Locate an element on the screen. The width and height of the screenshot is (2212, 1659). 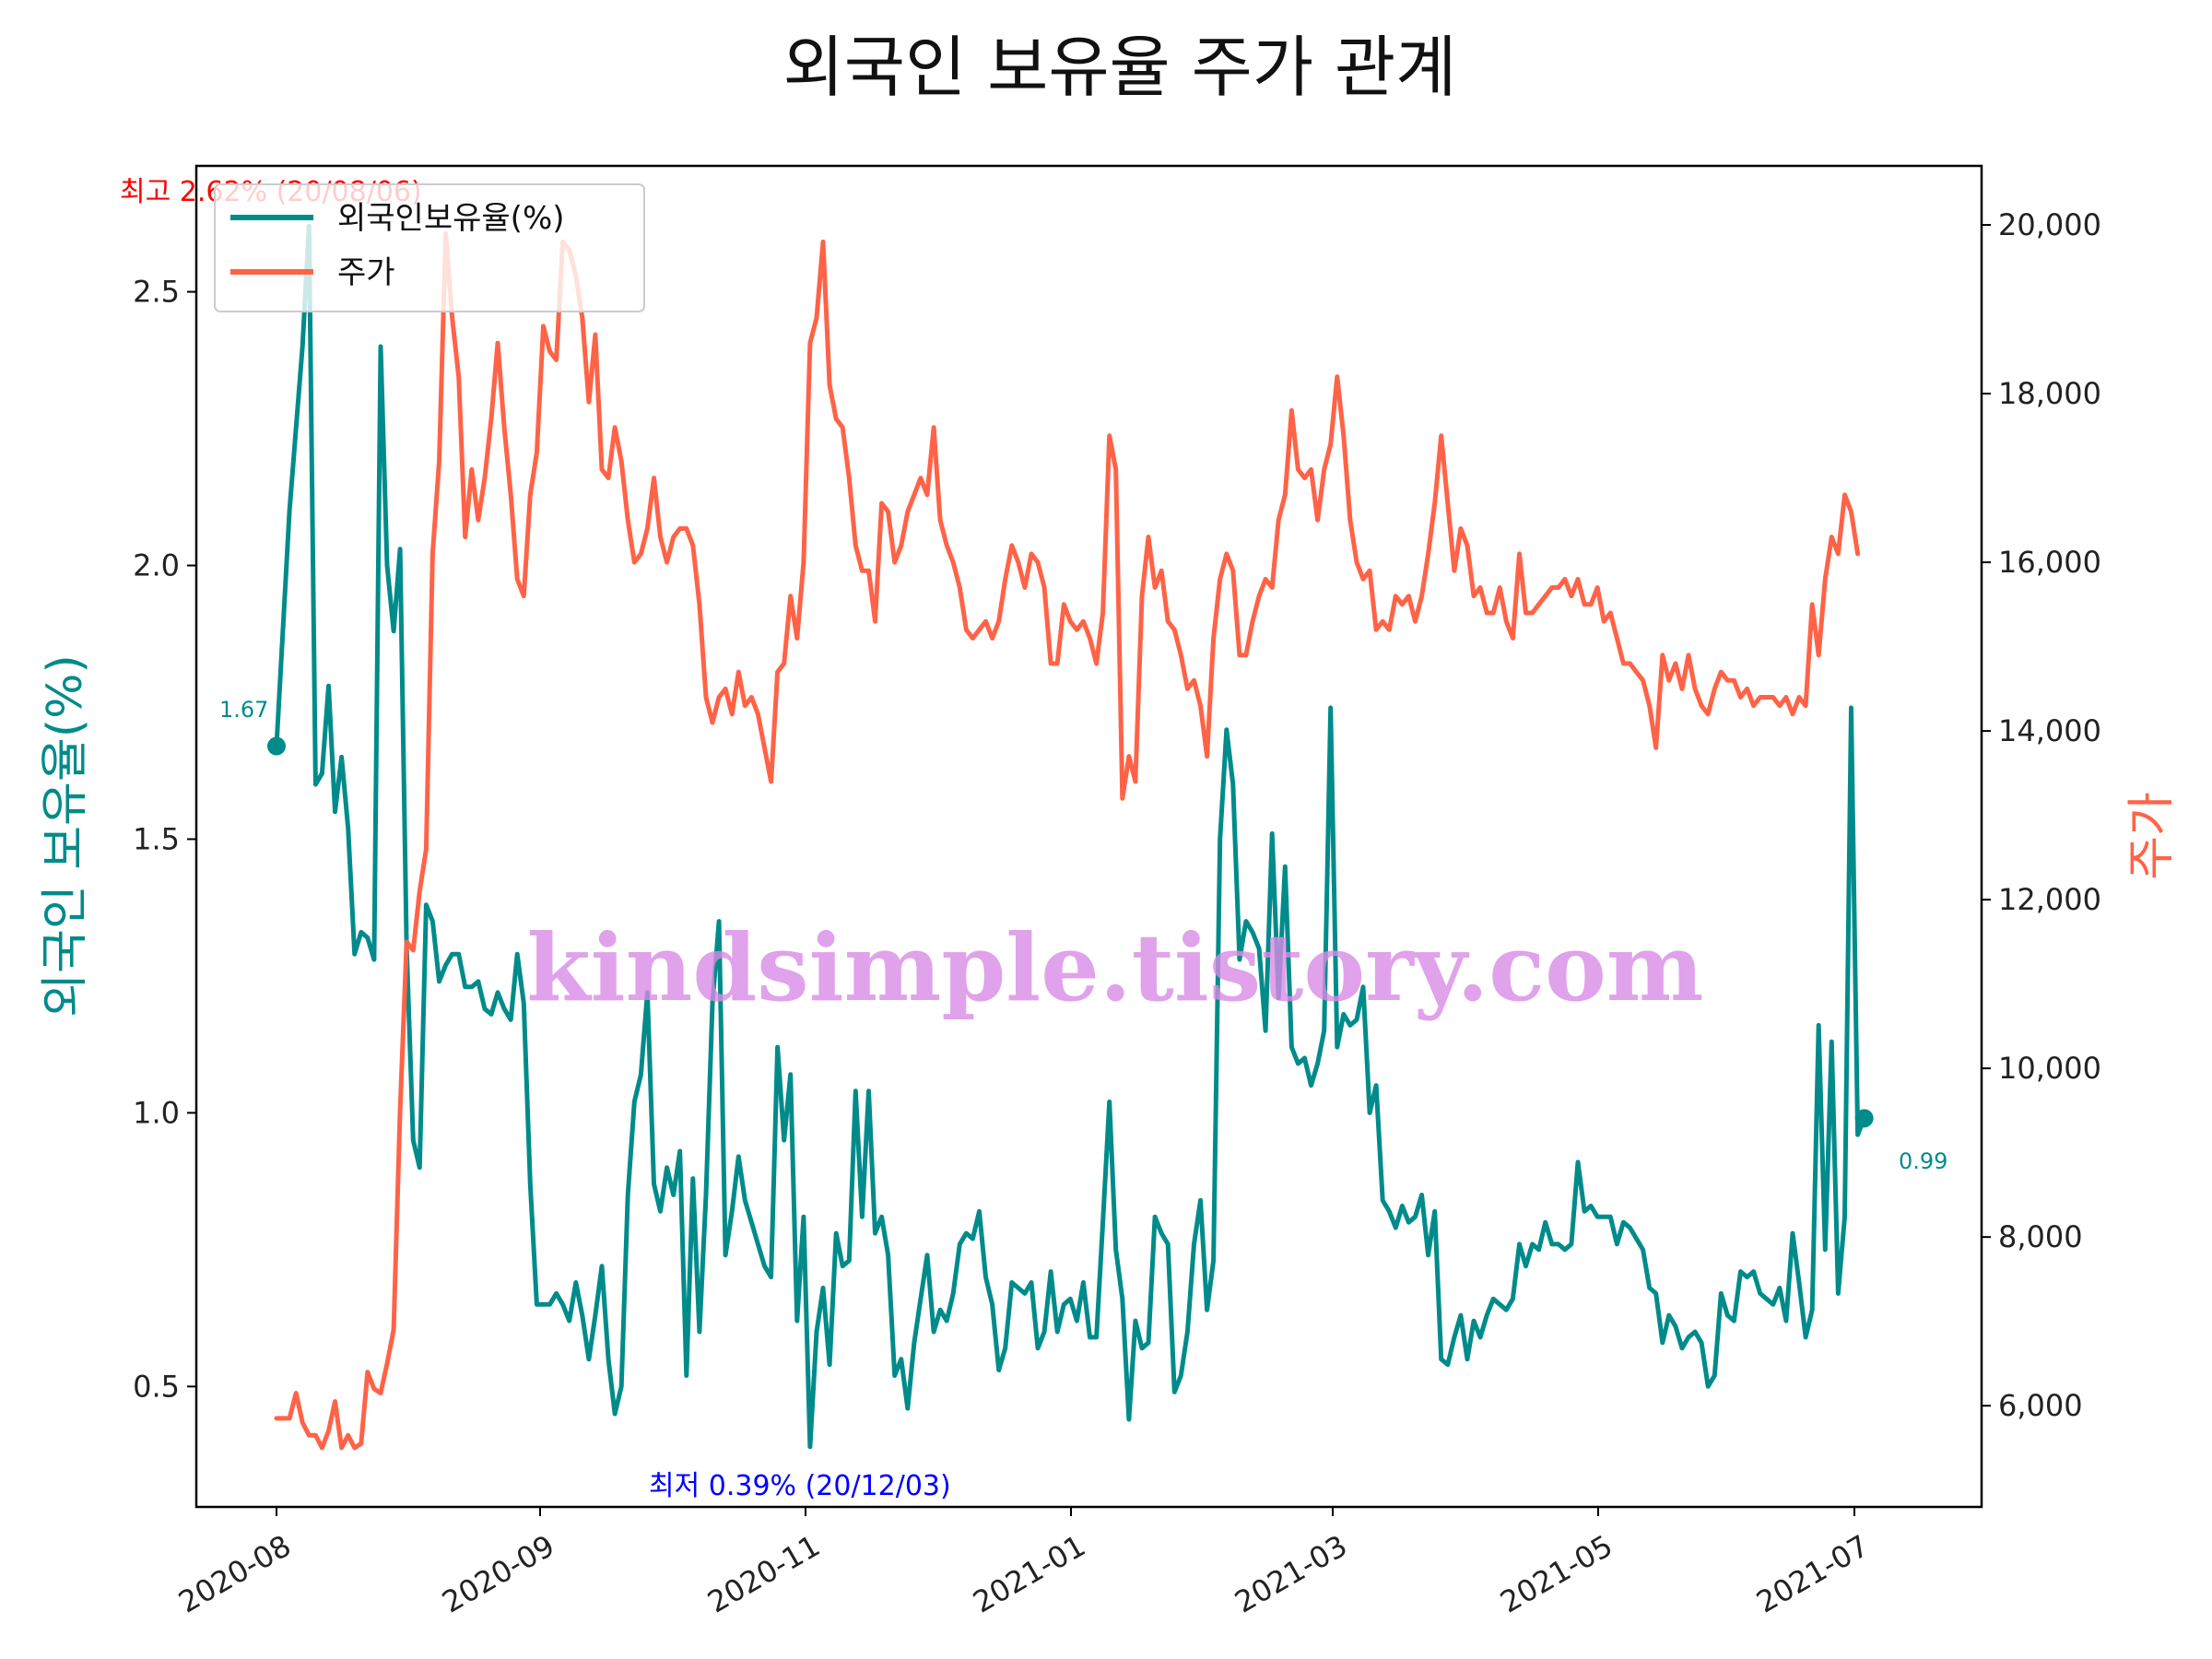
legend-label-foreign: 외국인보유율(%) is located at coordinates (451, 218).